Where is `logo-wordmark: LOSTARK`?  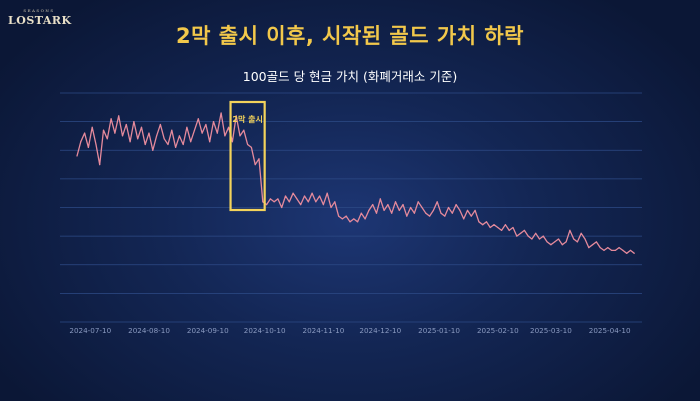 logo-wordmark: LOSTARK is located at coordinates (40, 20).